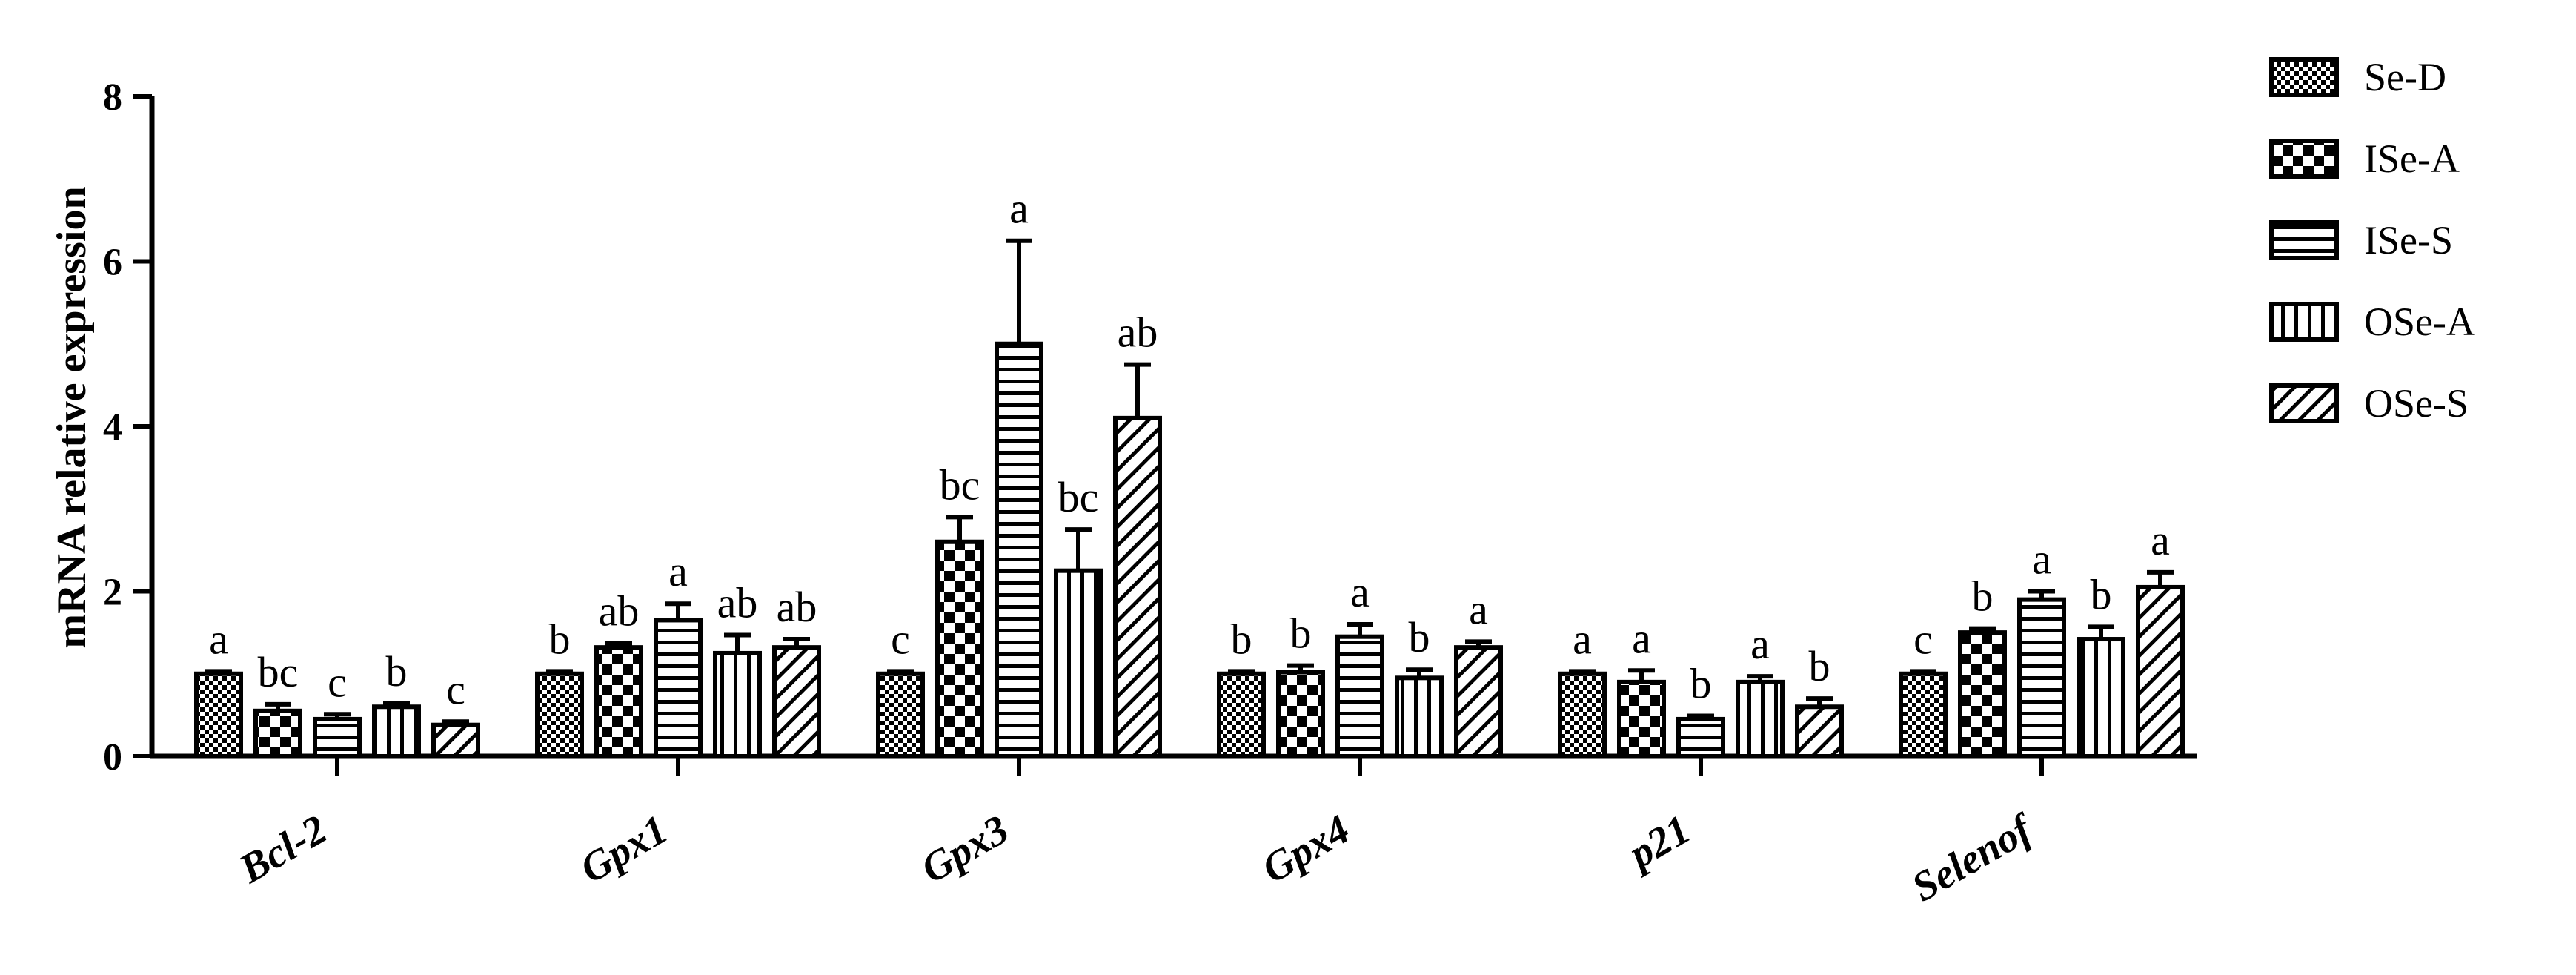 This screenshot has width=2576, height=975. I want to click on y-tick-label: 0, so click(113, 757).